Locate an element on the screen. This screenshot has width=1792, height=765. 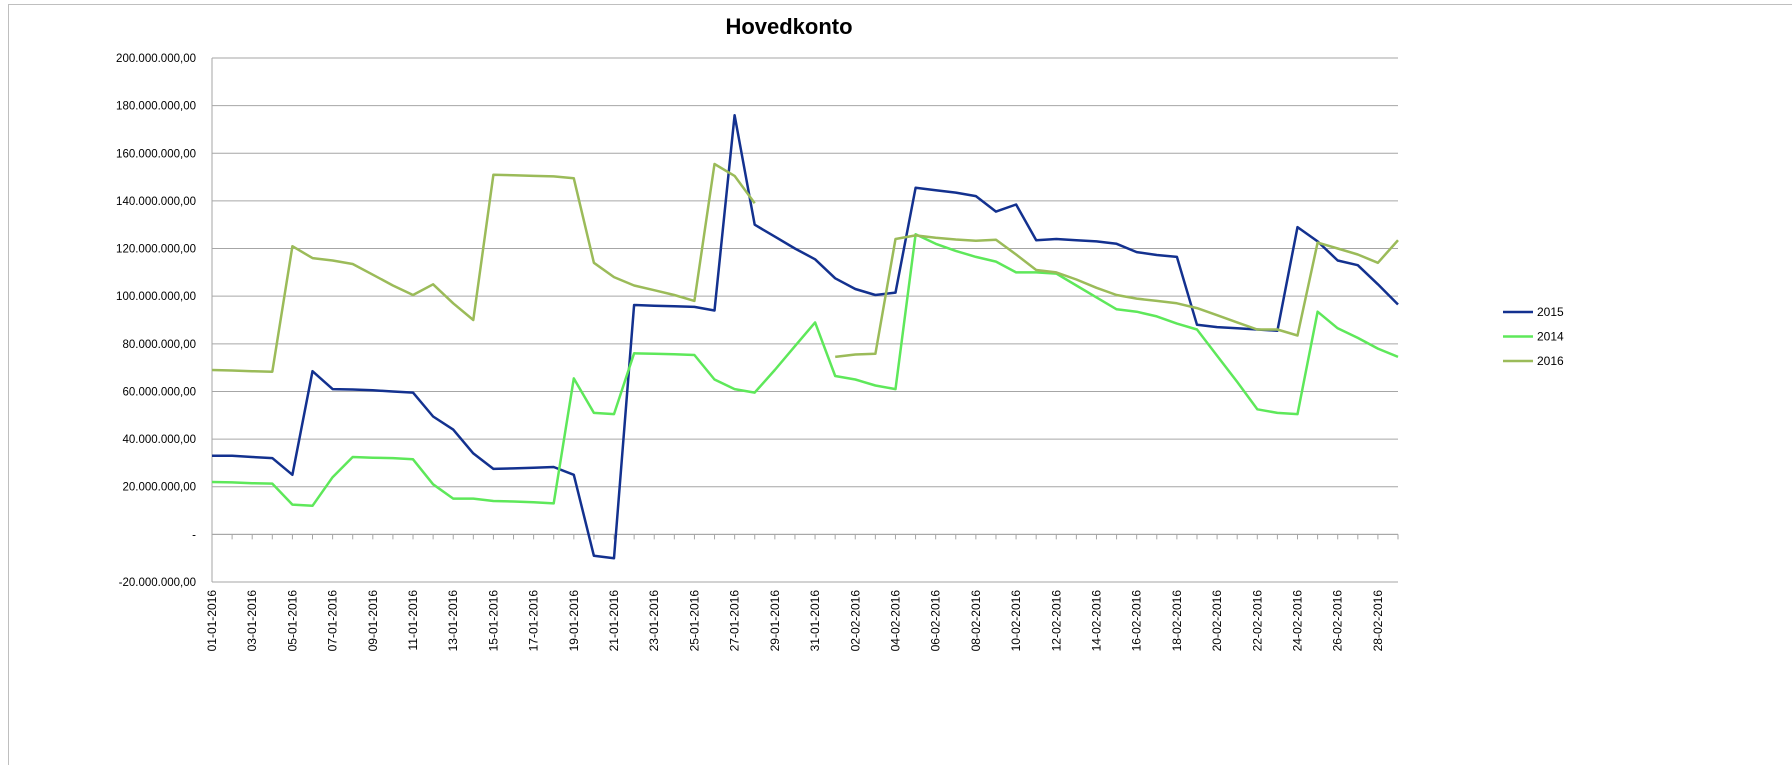
x-tick-label: 21-01-2016 is located at coordinates (614, 621).